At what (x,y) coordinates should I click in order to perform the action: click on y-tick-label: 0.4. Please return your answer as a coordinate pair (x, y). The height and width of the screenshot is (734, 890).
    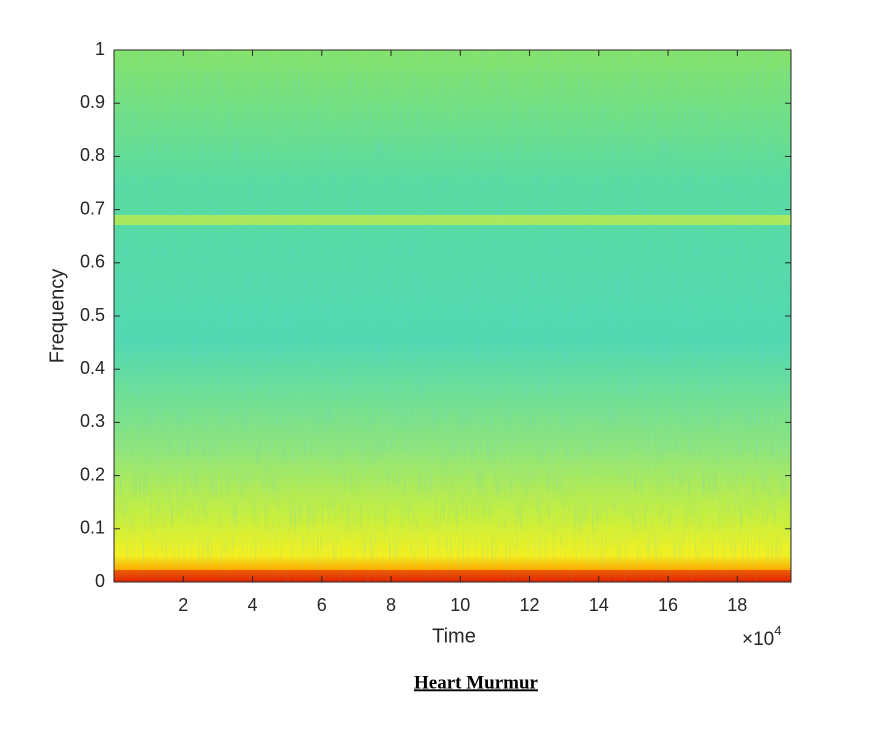
    Looking at the image, I should click on (92, 368).